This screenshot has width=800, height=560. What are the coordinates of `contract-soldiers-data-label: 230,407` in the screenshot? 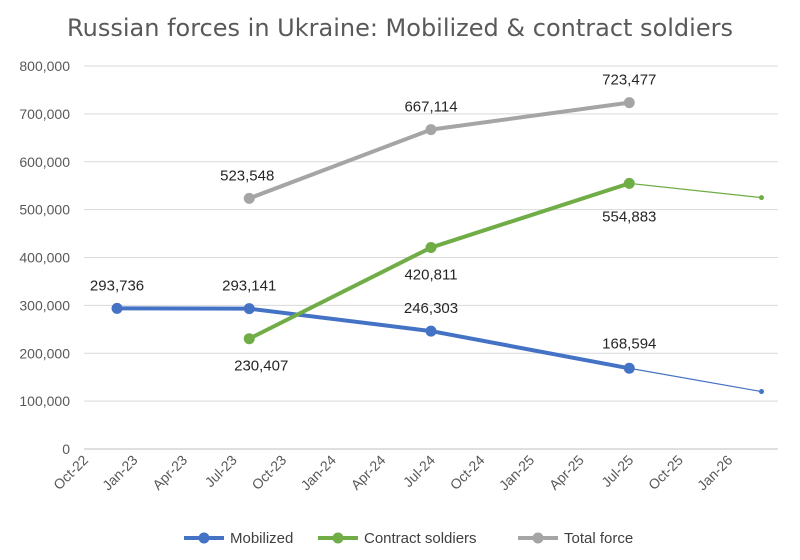 It's located at (261, 366).